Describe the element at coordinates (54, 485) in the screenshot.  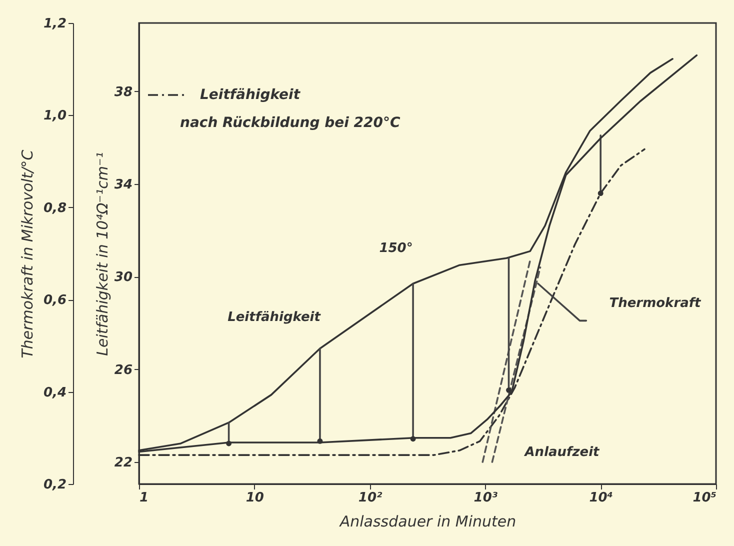
I see `y2-tick-label: 0,2` at that location.